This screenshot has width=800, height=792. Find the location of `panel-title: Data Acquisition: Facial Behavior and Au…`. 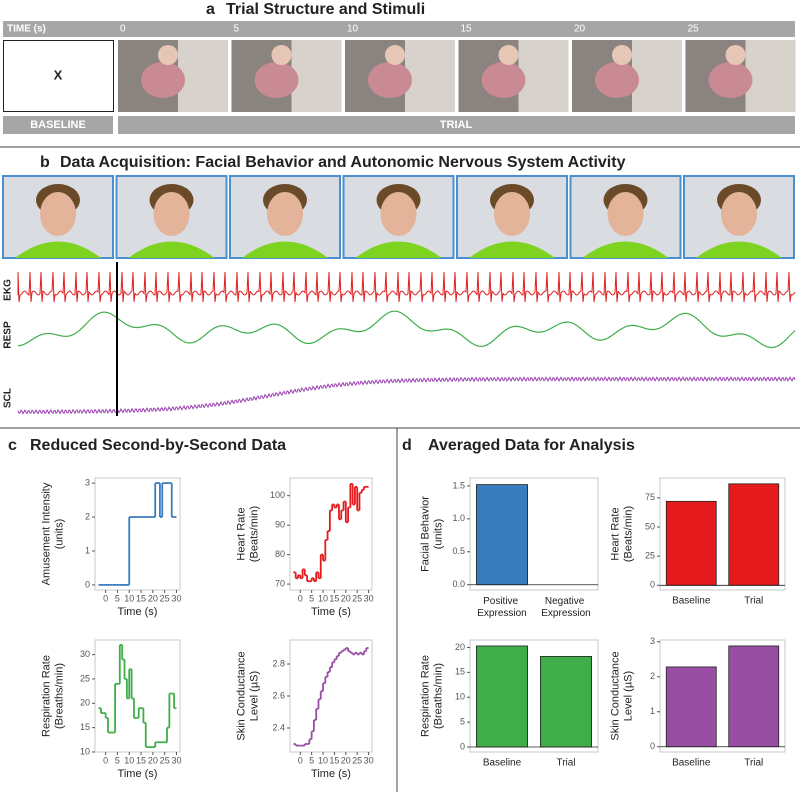

panel-title: Data Acquisition: Facial Behavior and Au… is located at coordinates (343, 162).